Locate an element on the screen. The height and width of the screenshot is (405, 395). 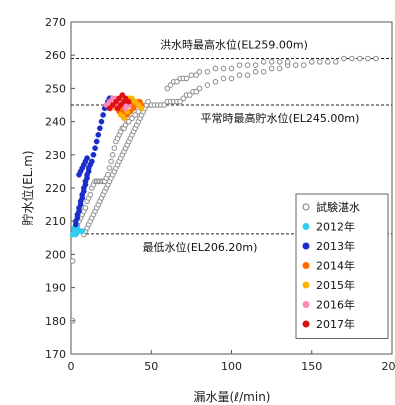
y-tick-label: 180 is located at coordinates (55, 321).